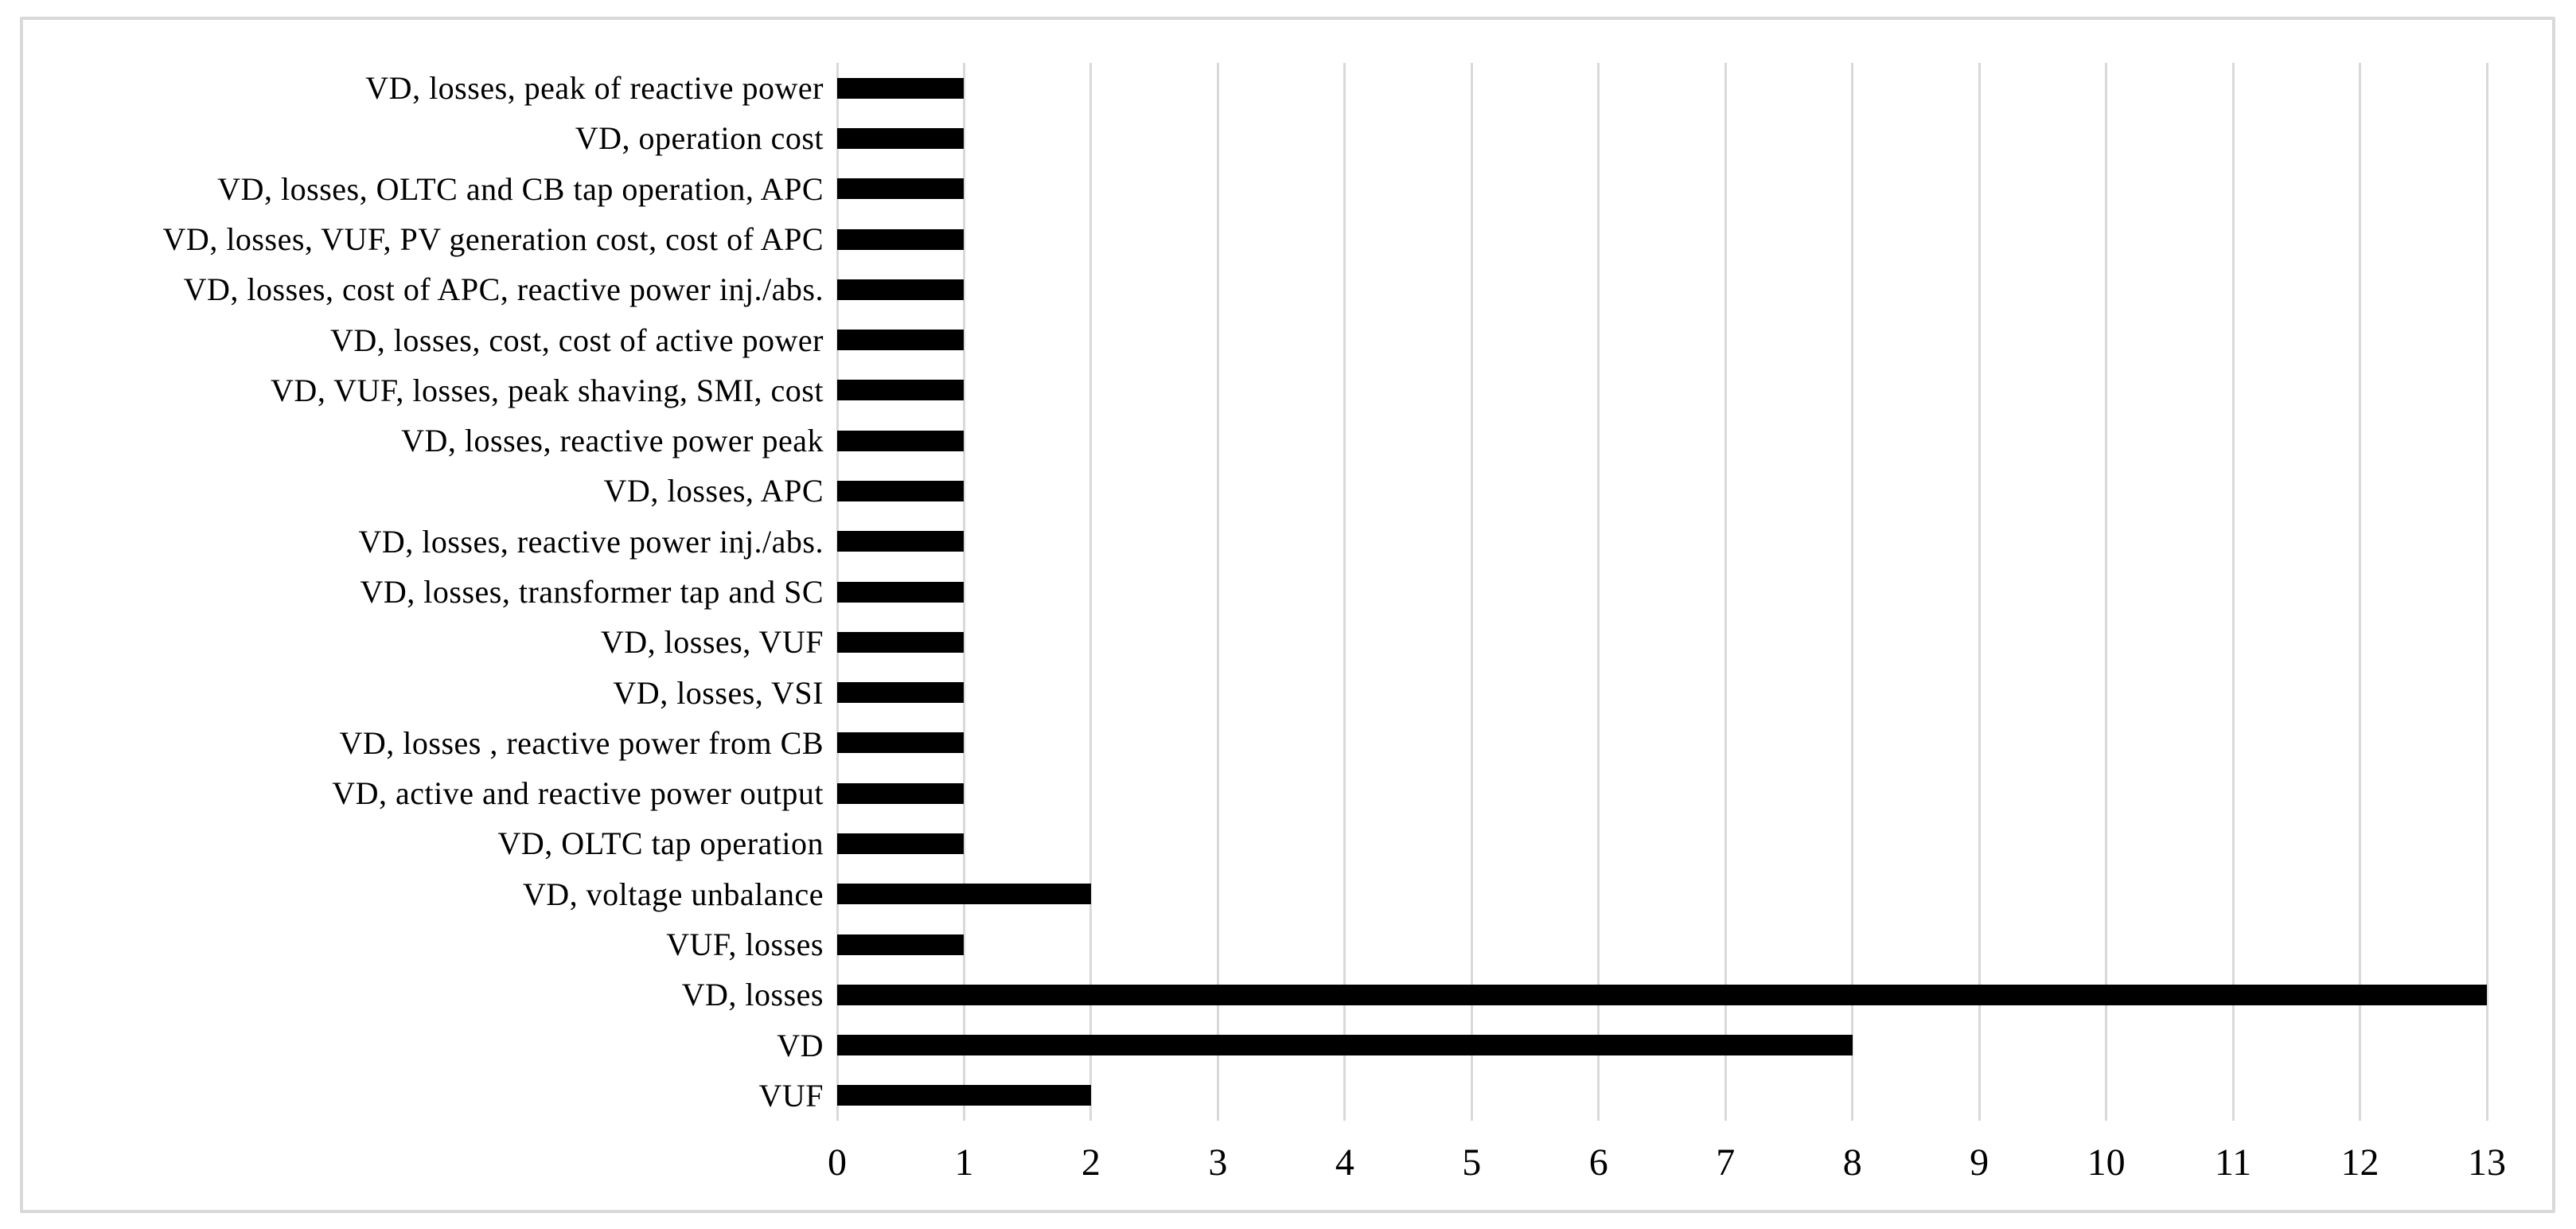  What do you see at coordinates (713, 491) in the screenshot?
I see `category-label: VD, losses, APC` at bounding box center [713, 491].